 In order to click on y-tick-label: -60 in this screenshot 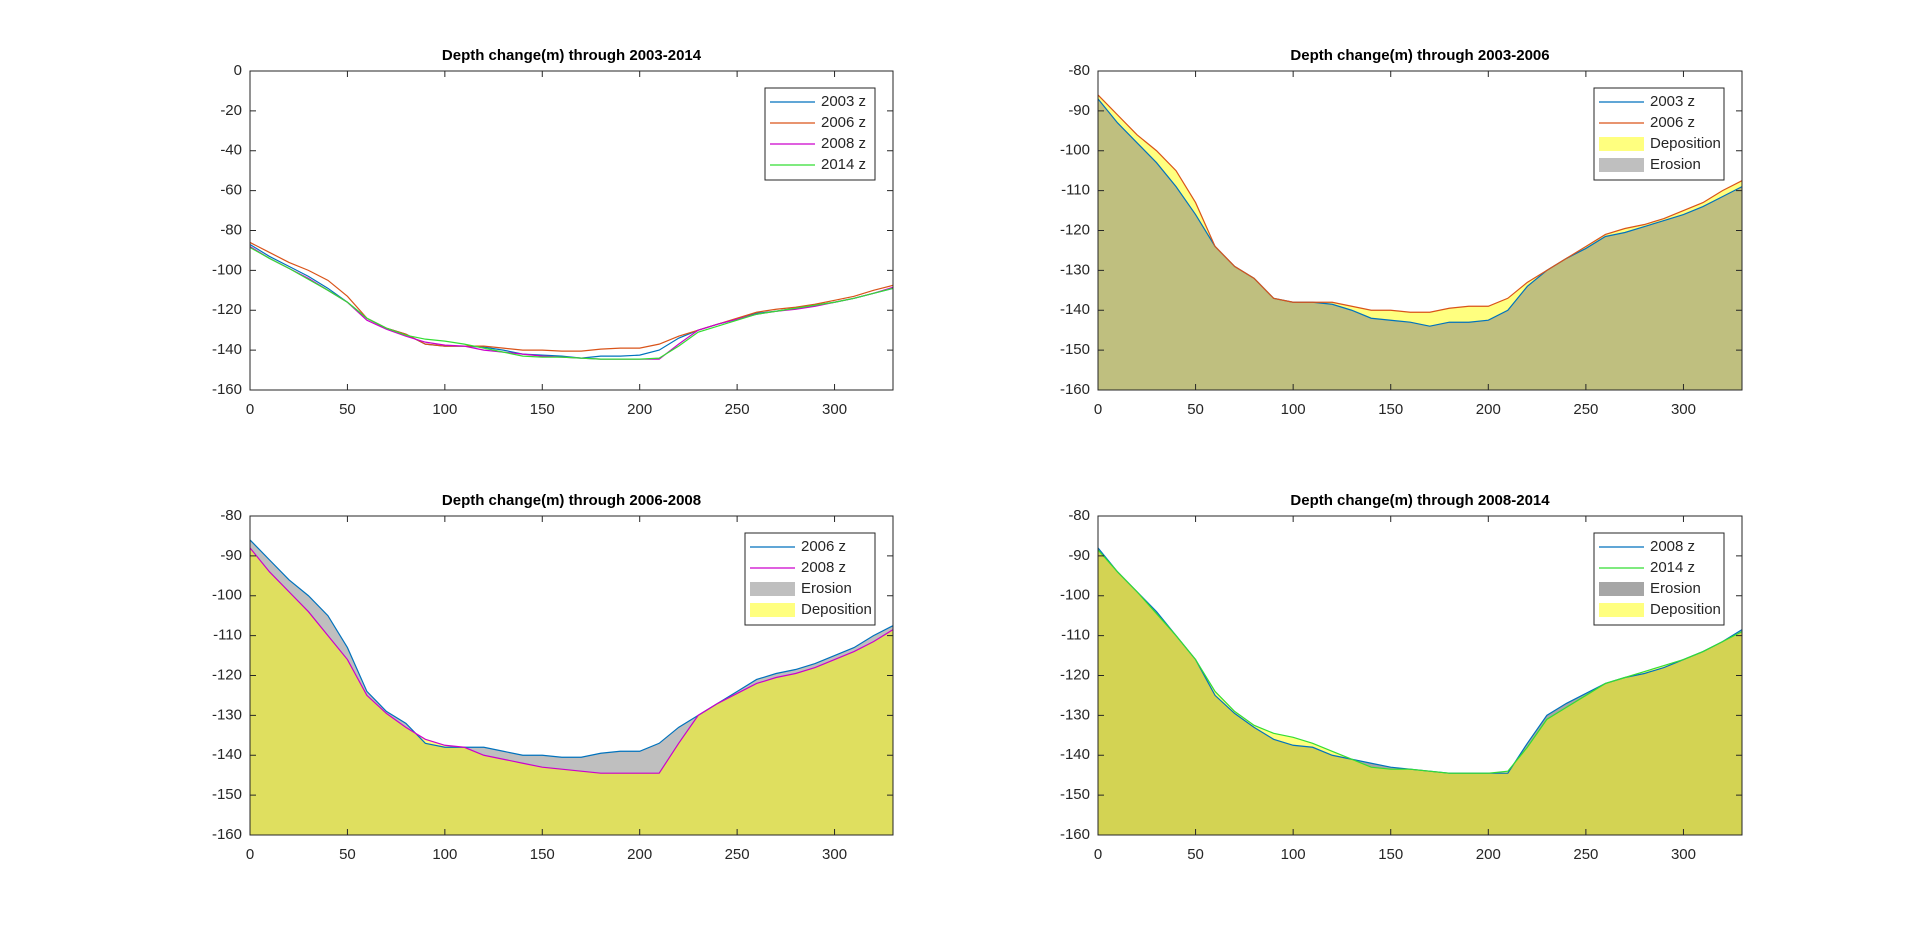, I will do `click(231, 190)`.